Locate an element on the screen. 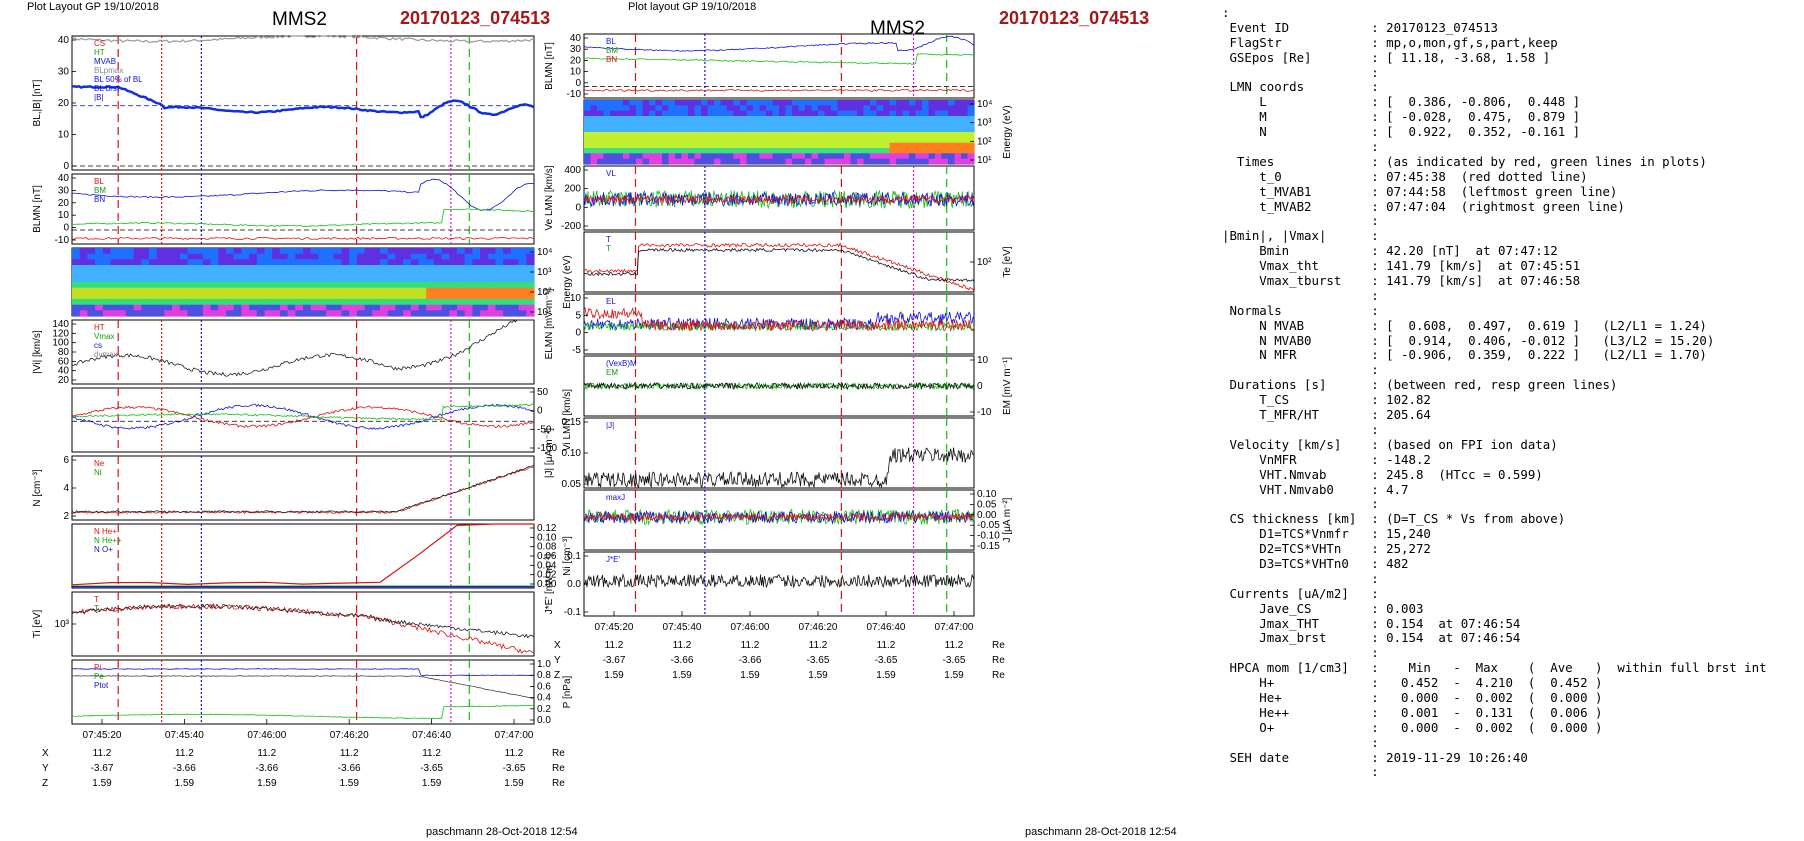 This screenshot has width=1804, height=841. left-p-tick-label: 1.0 is located at coordinates (544, 664).